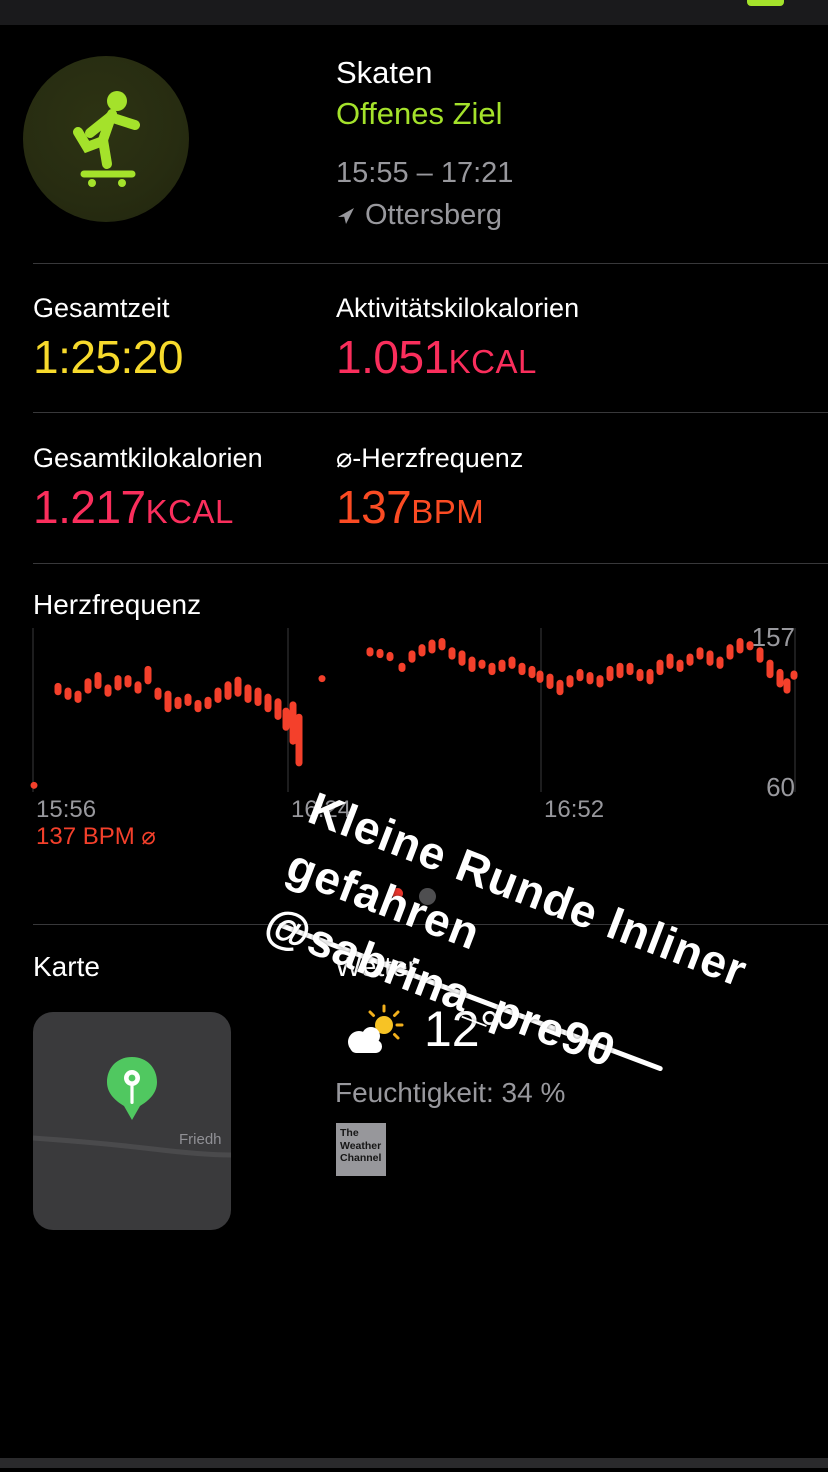 Image resolution: width=828 pixels, height=1472 pixels. I want to click on status-pill, so click(765, 3).